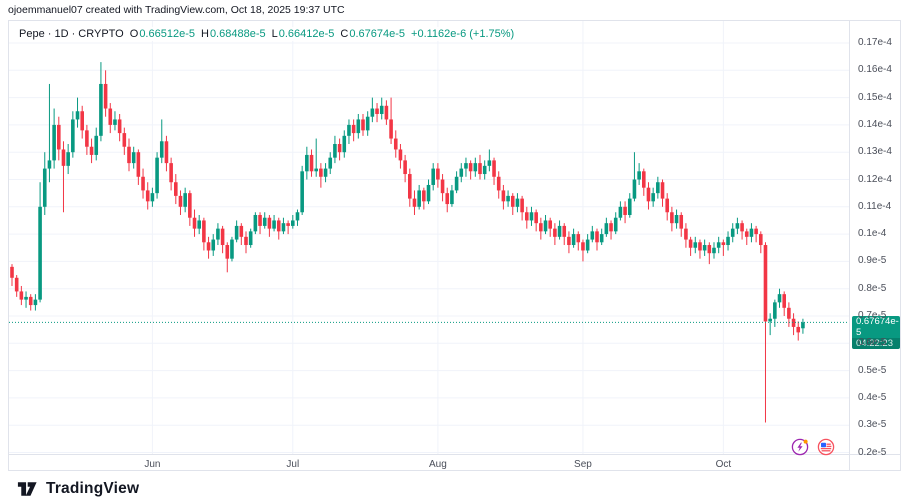 This screenshot has width=909, height=504. I want to click on current-price-label: 0.67674e-5 04:22:23, so click(876, 333).